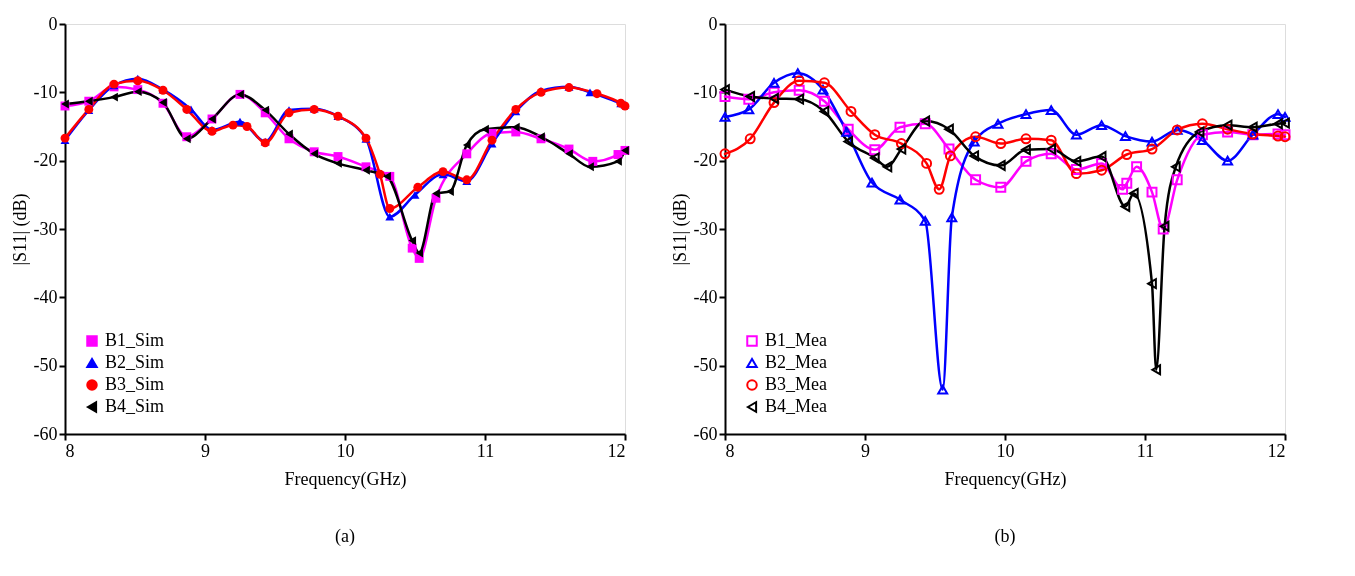 Image resolution: width=1355 pixels, height=576 pixels. What do you see at coordinates (135, 340) in the screenshot?
I see `legend-label: B1_Sim` at bounding box center [135, 340].